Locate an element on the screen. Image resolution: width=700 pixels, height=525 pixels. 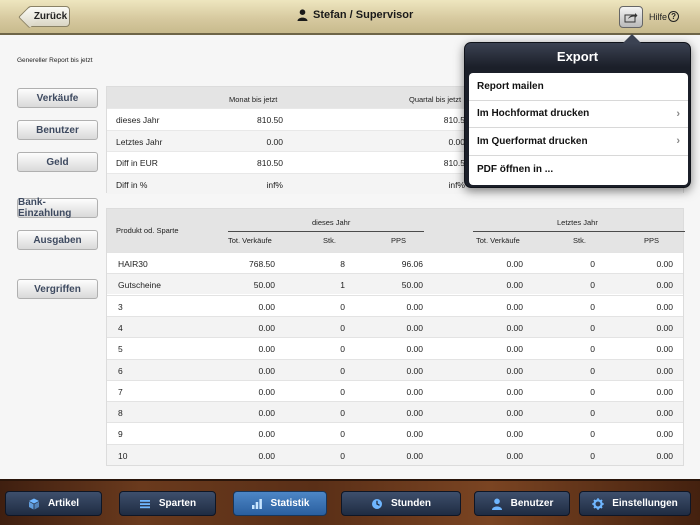
product-name: 9 is located at coordinates (120, 434).